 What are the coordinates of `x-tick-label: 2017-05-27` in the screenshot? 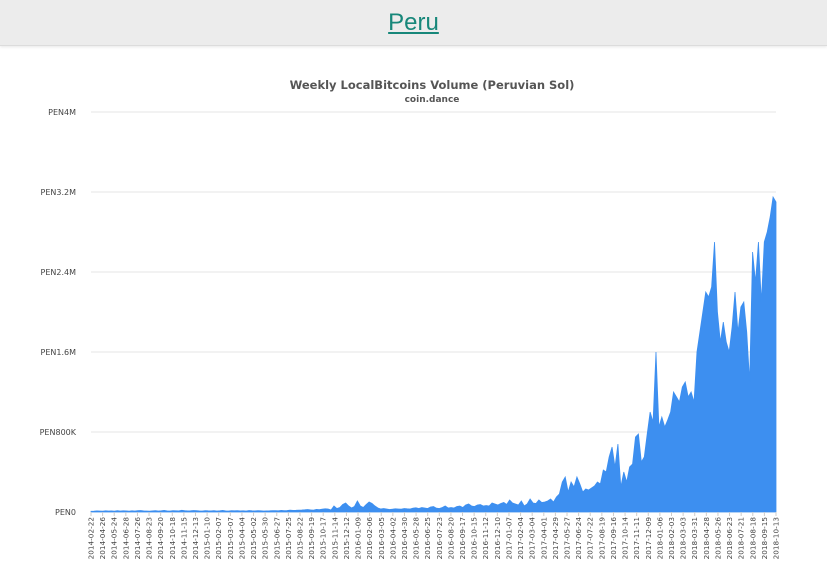 It's located at (567, 538).